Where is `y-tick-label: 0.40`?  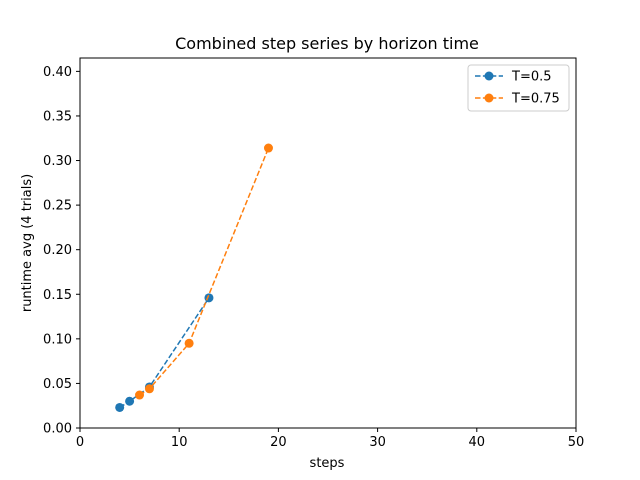 y-tick-label: 0.40 is located at coordinates (57, 72).